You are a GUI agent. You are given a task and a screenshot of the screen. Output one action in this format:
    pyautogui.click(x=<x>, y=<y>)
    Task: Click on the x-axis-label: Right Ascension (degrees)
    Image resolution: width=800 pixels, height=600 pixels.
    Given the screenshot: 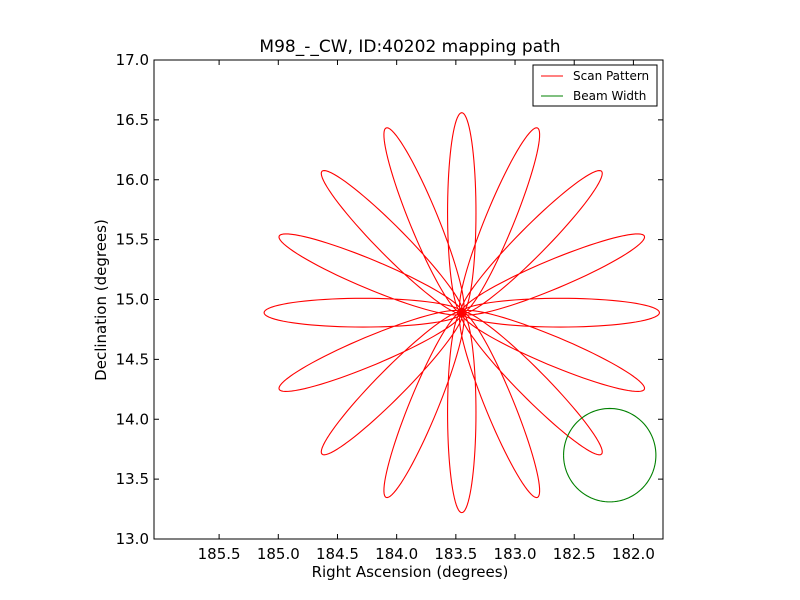 What is the action you would take?
    pyautogui.click(x=410, y=572)
    